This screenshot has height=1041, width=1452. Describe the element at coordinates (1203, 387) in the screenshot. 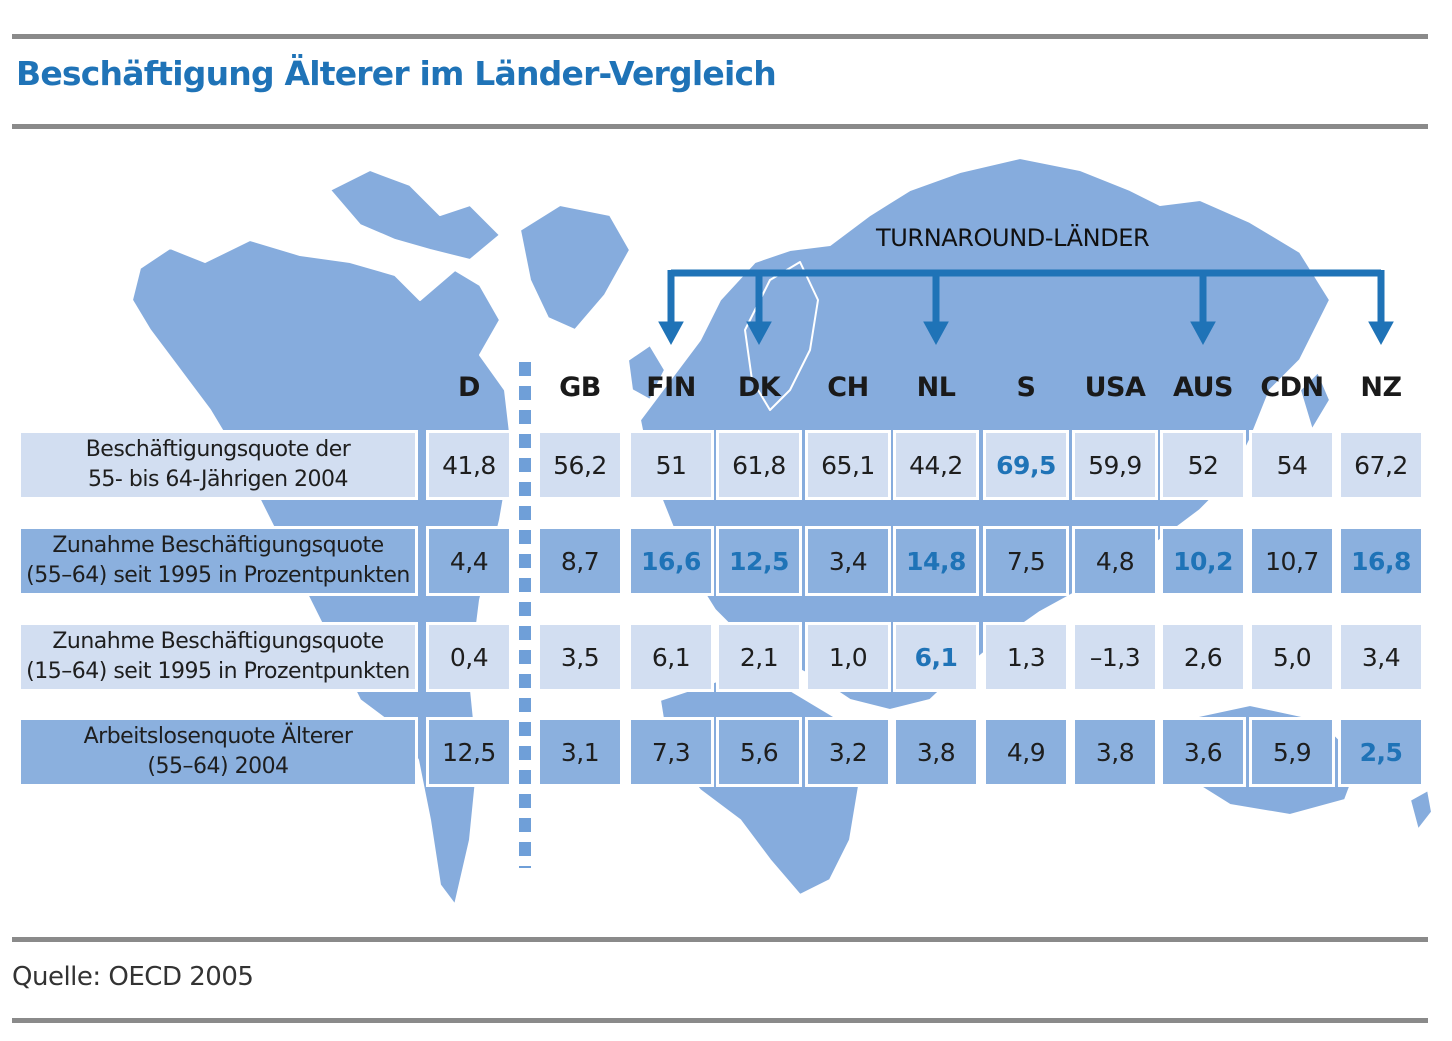

I see `column-header-aus: AUS` at that location.